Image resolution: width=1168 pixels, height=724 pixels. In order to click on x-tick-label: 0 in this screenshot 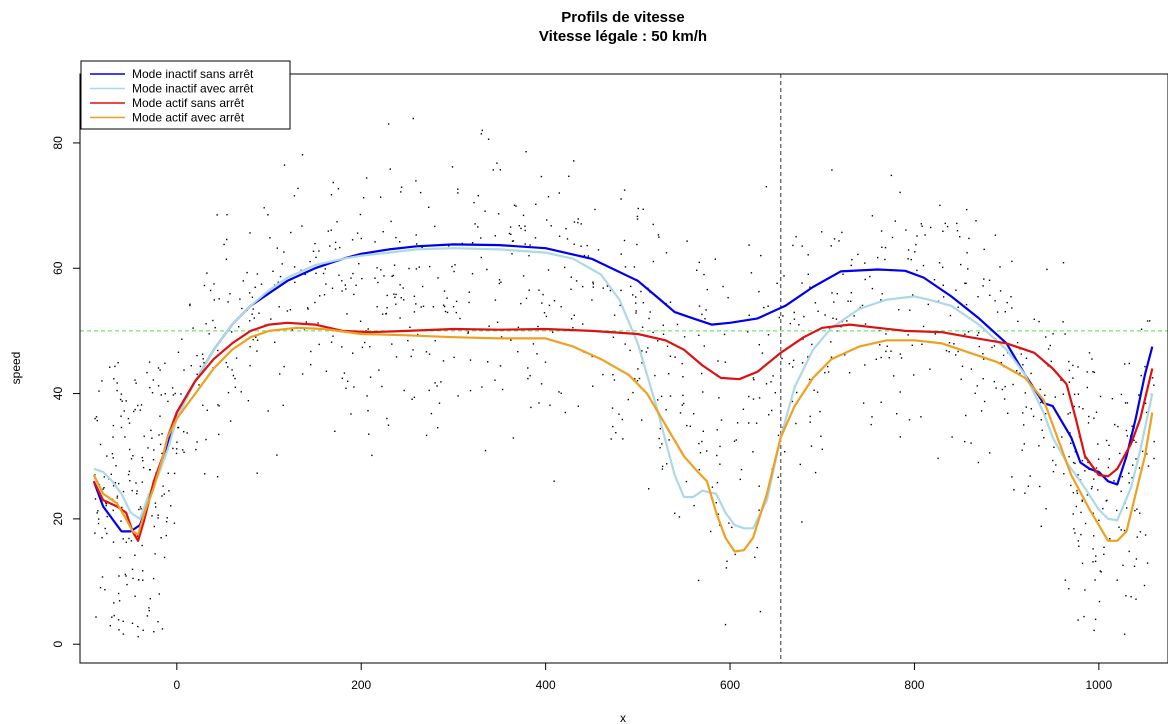, I will do `click(176, 685)`.